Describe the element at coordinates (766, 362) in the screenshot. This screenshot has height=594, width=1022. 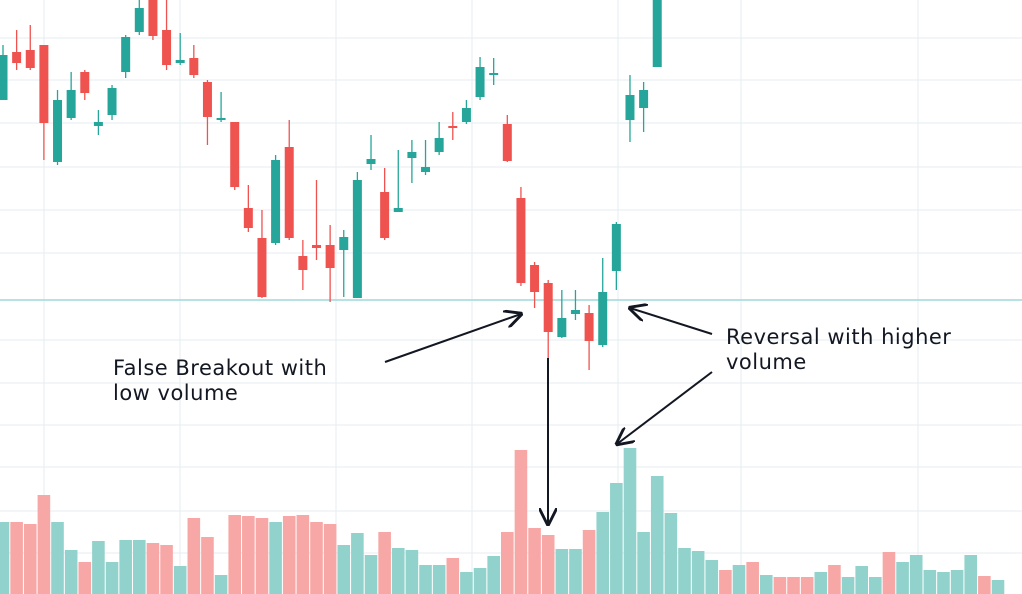
I see `annotation: volume` at that location.